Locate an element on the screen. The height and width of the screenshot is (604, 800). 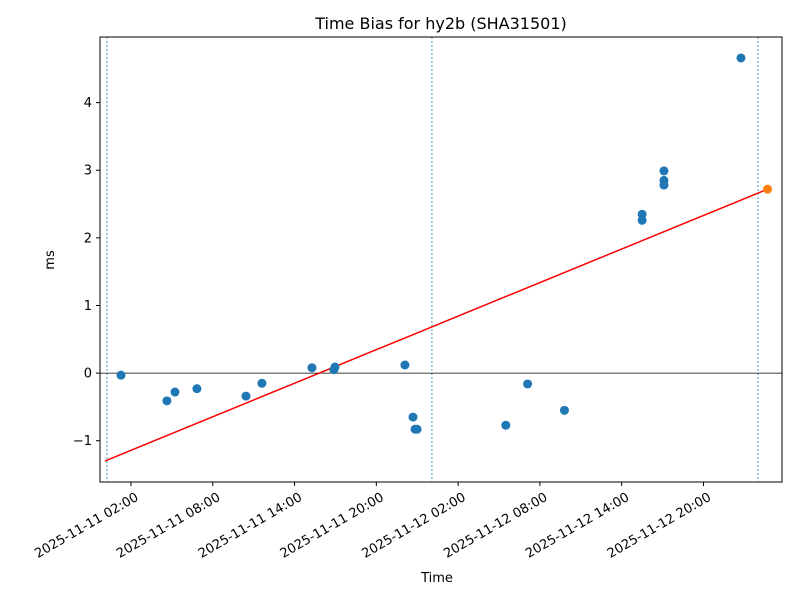
y-tick-label: 4 is located at coordinates (88, 103).